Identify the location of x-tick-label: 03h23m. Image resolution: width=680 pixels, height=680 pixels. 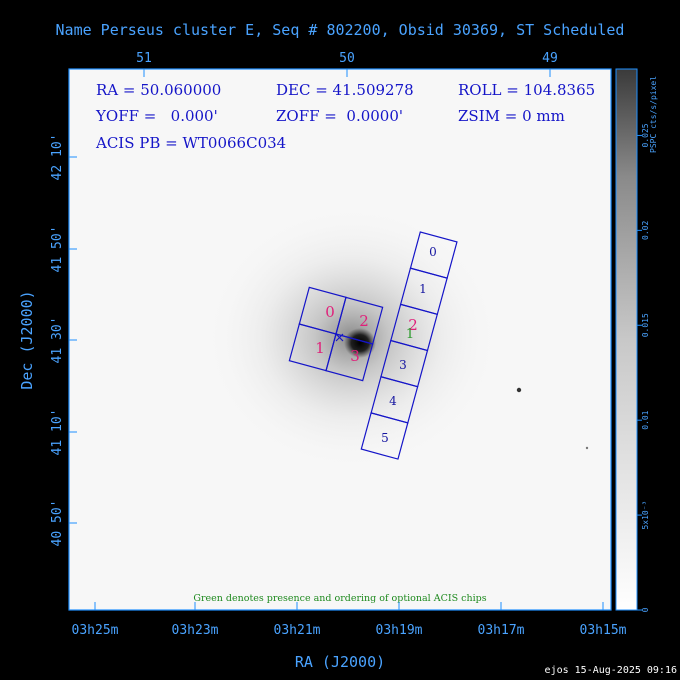
(195, 630).